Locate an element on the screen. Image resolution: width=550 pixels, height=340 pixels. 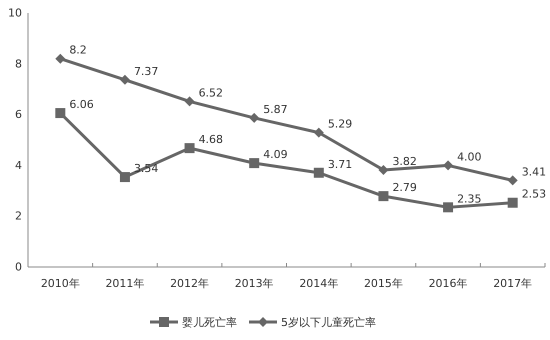
data-label: 5.87 is located at coordinates (275, 109).